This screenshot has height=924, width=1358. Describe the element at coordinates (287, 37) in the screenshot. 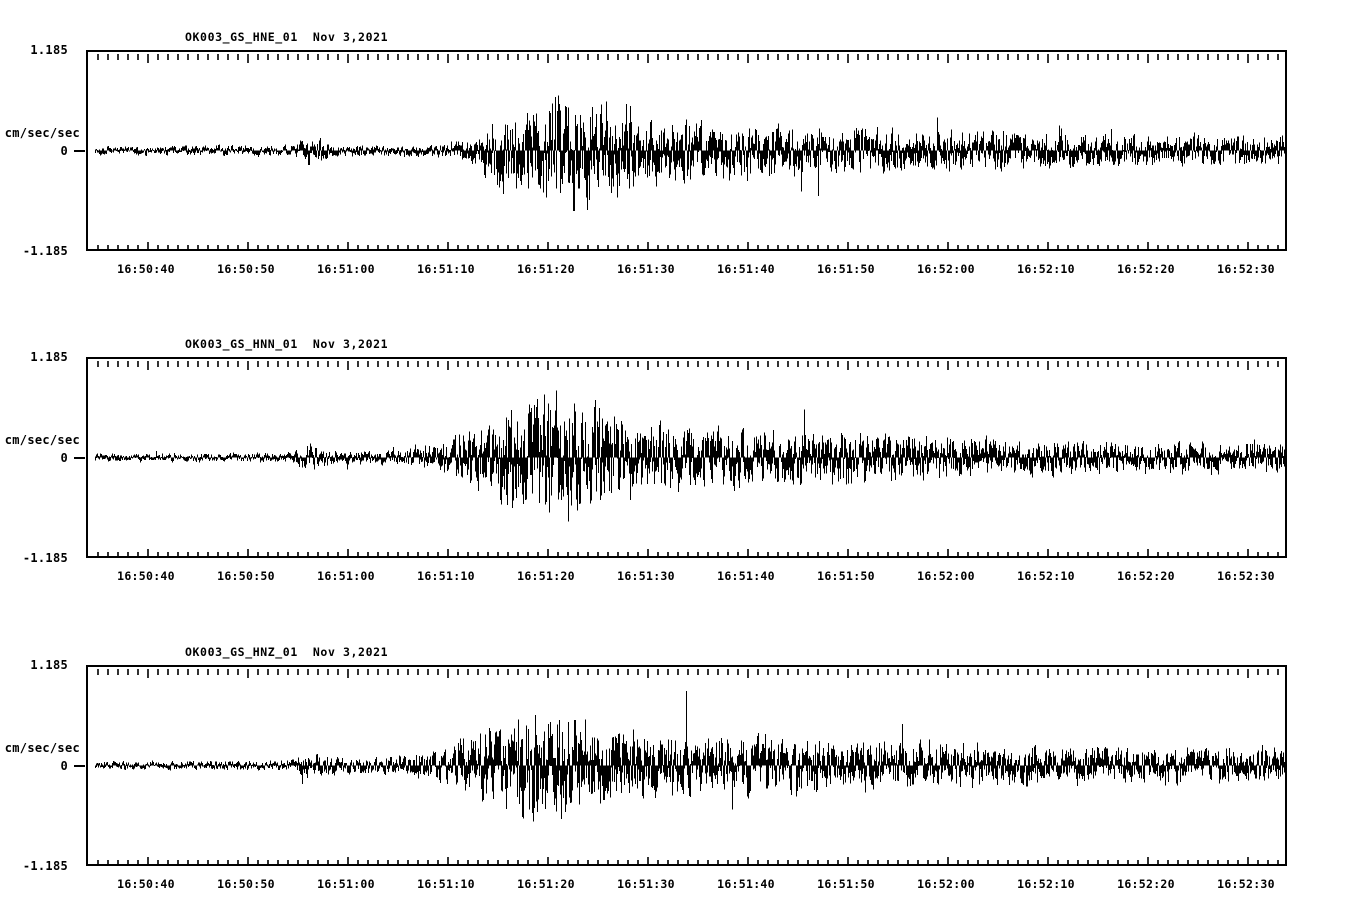

I see `panel-title: OK003_GS_HNE_01 Nov 3,2021` at that location.